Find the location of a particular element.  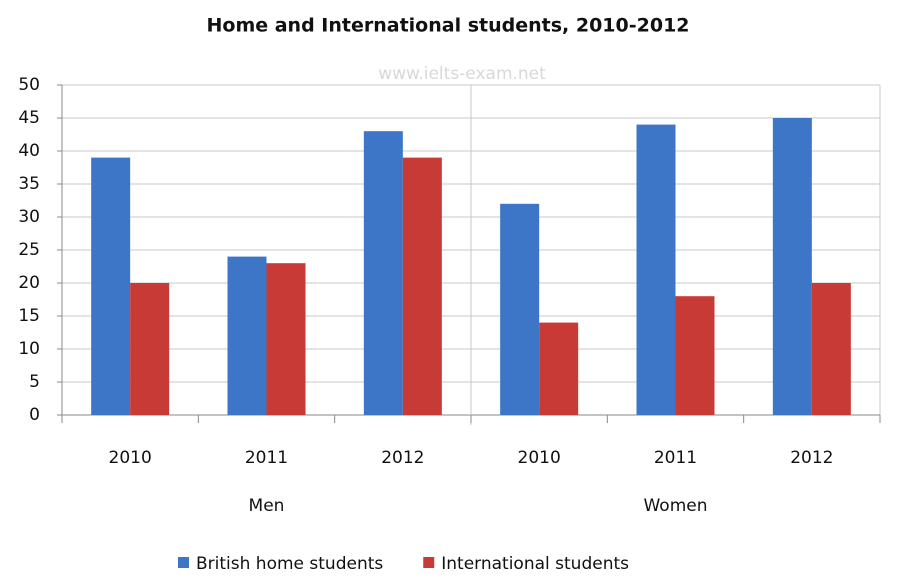

y-tick-label: 25 is located at coordinates (29, 250).